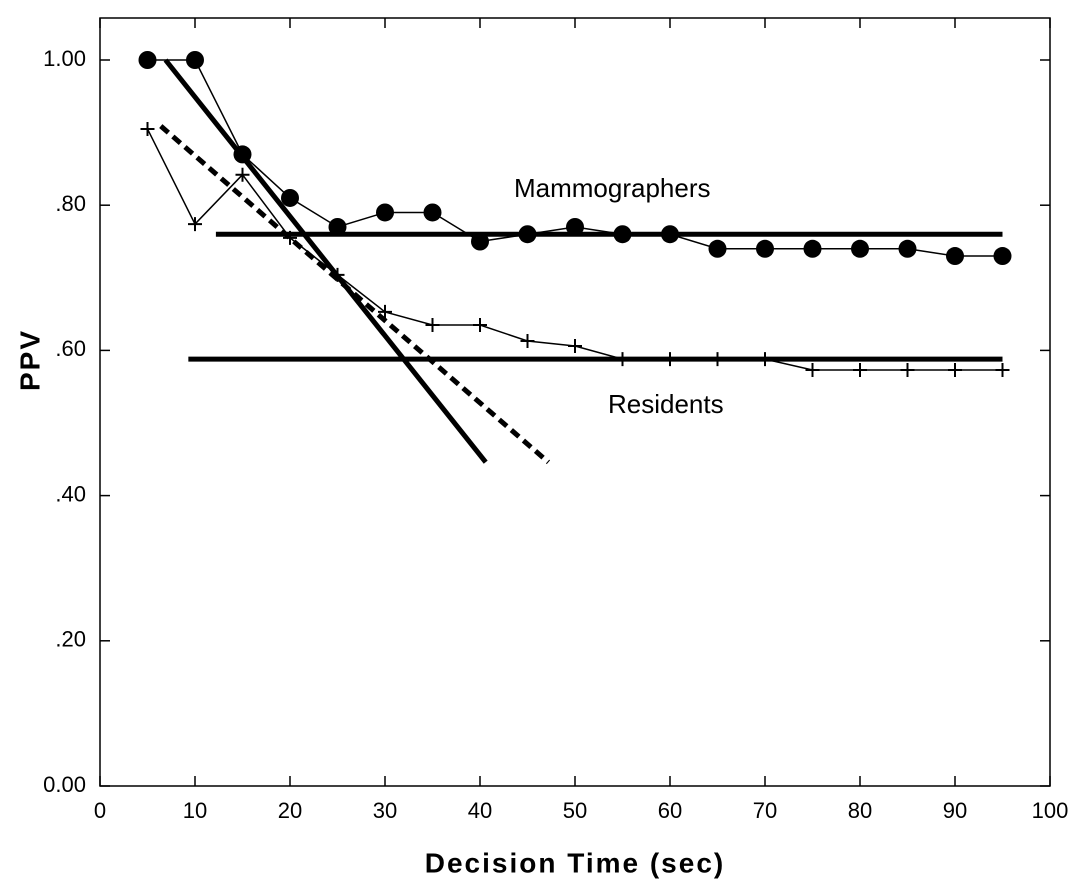 This screenshot has width=1076, height=888. Describe the element at coordinates (385, 810) in the screenshot. I see `x-tick-label: 30` at that location.